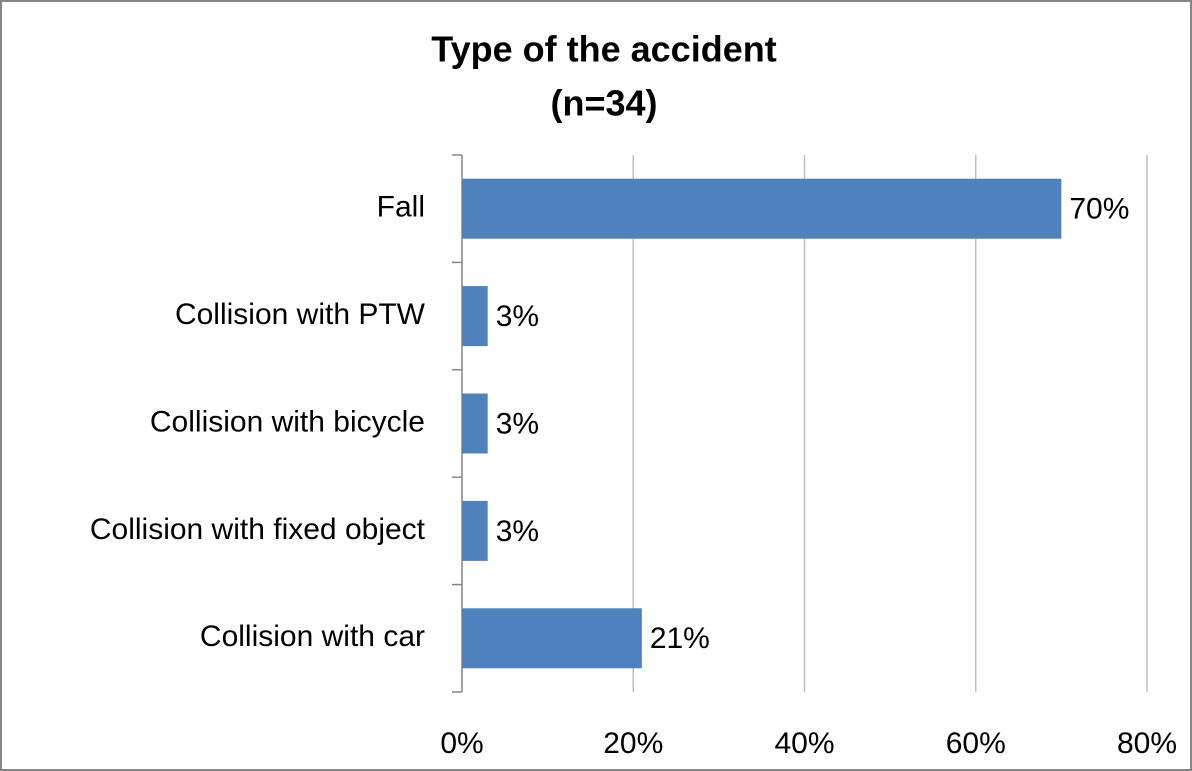 The image size is (1192, 771). What do you see at coordinates (603, 103) in the screenshot?
I see `chart-subtitle: (n=34)` at bounding box center [603, 103].